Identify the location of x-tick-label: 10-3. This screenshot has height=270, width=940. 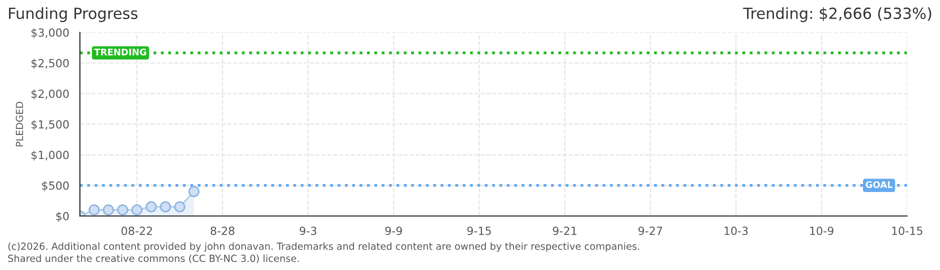
(736, 231).